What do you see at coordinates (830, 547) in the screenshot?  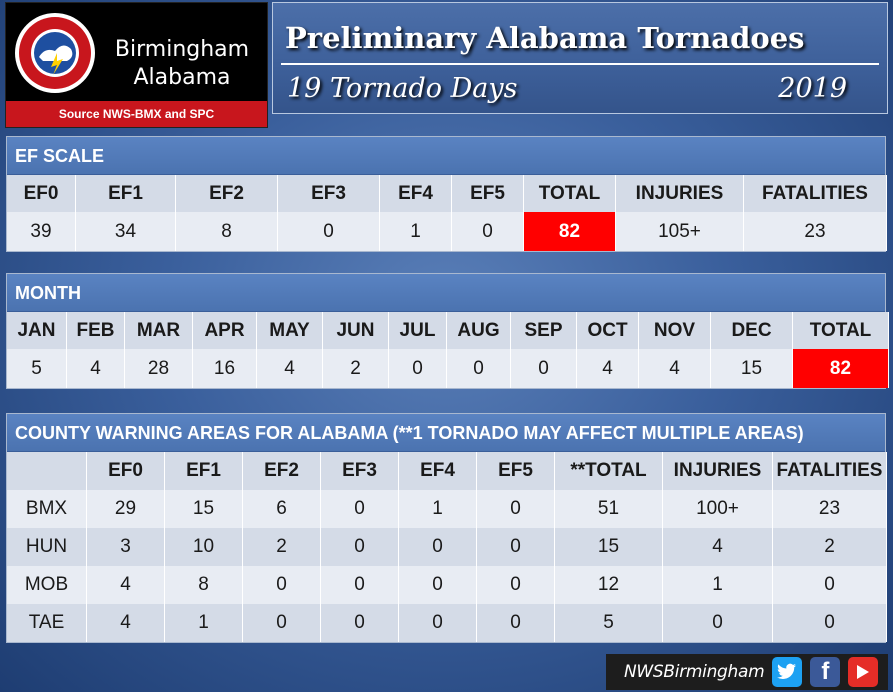 I see `cwa-cell: 2` at bounding box center [830, 547].